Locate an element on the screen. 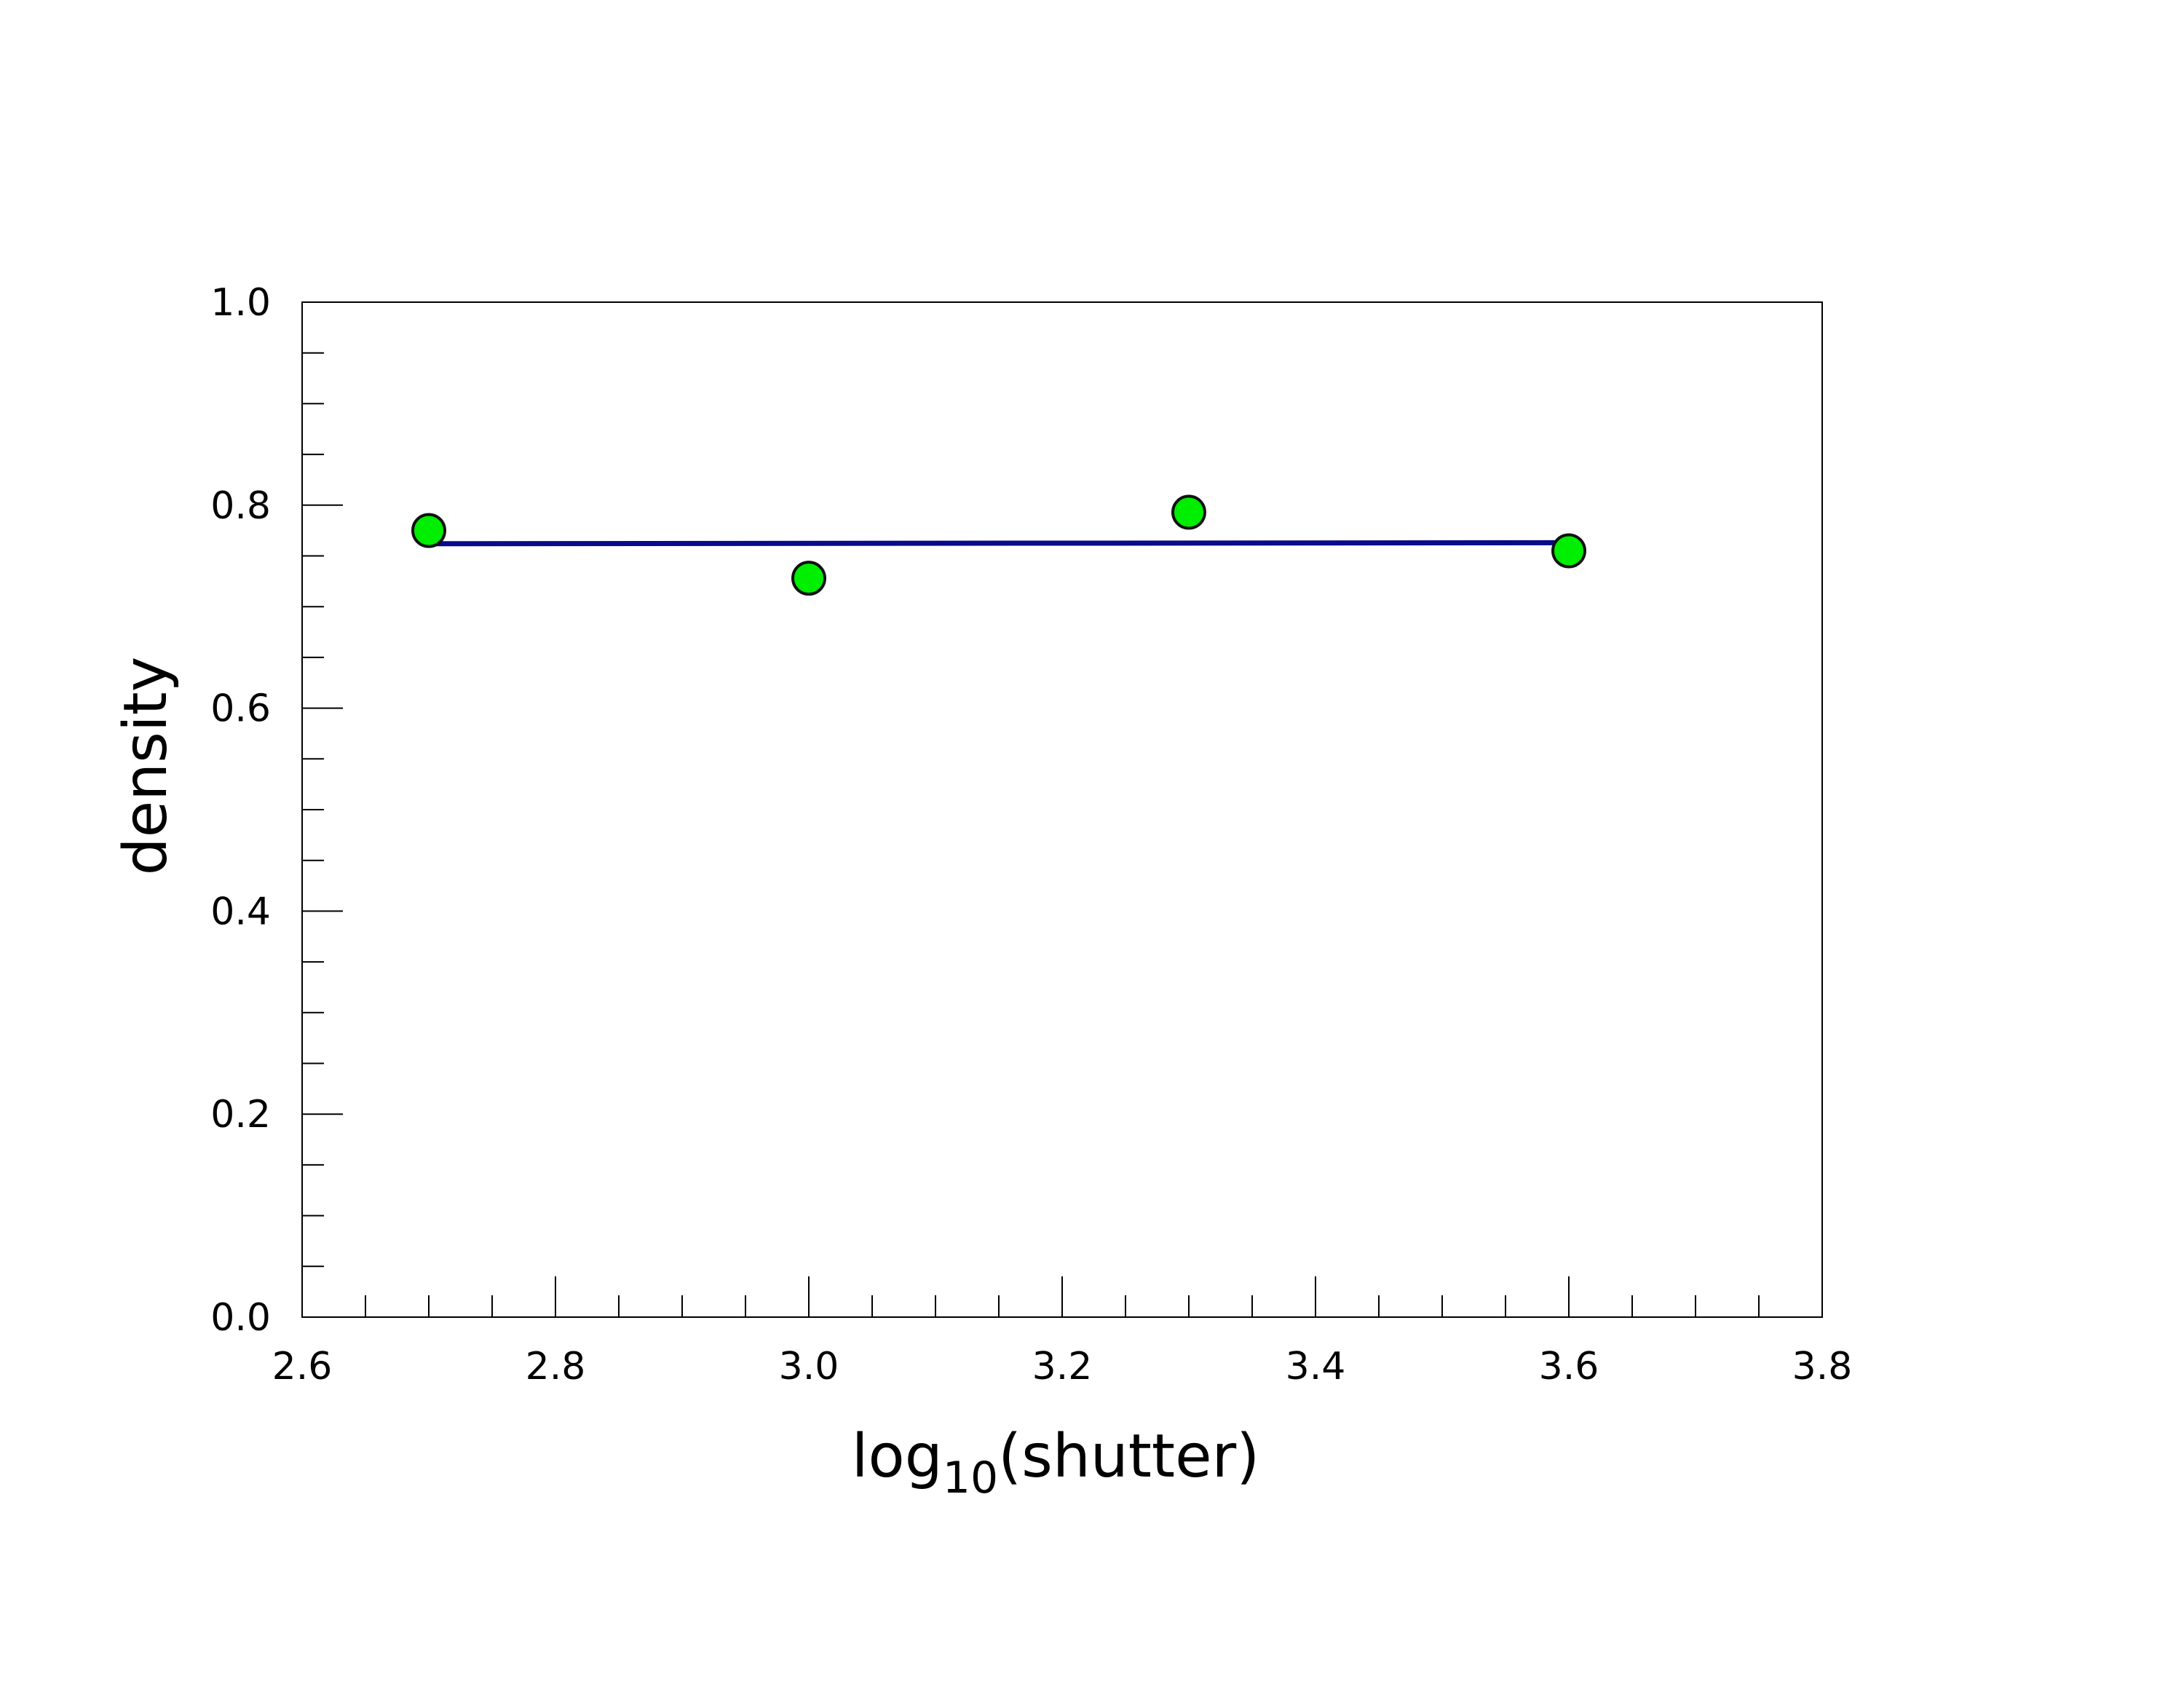 The height and width of the screenshot is (1687, 2184). x-axis-title: log10(shutter) is located at coordinates (1056, 1463).